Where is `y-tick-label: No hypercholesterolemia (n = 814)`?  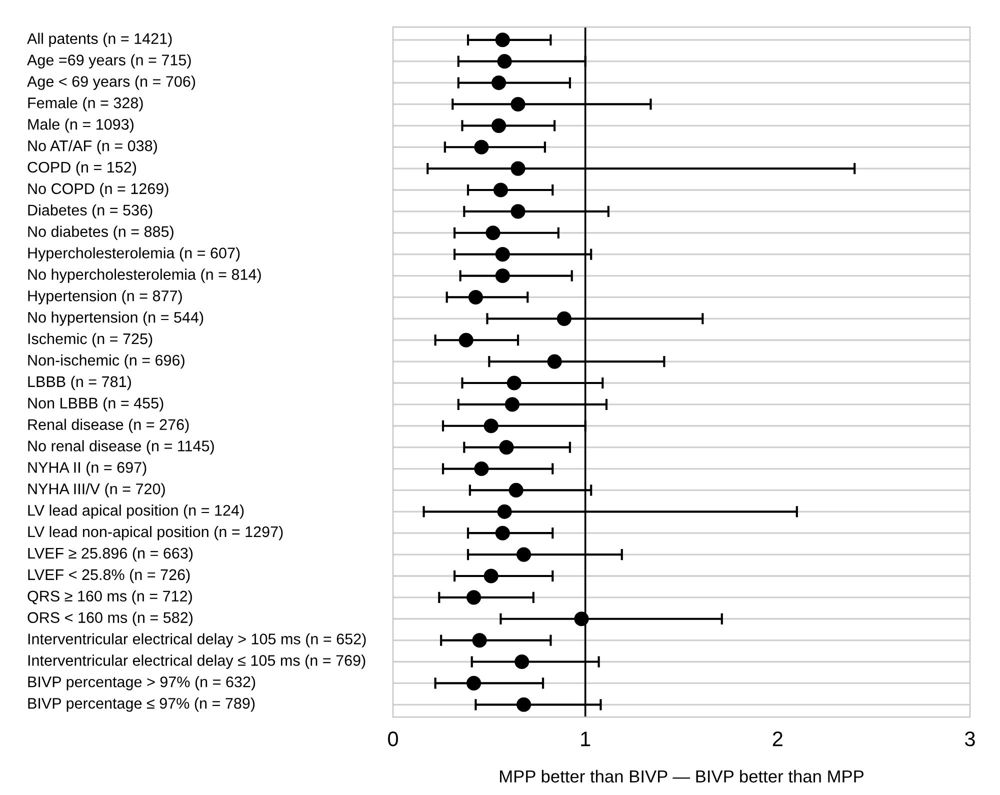 y-tick-label: No hypercholesterolemia (n = 814) is located at coordinates (144, 275).